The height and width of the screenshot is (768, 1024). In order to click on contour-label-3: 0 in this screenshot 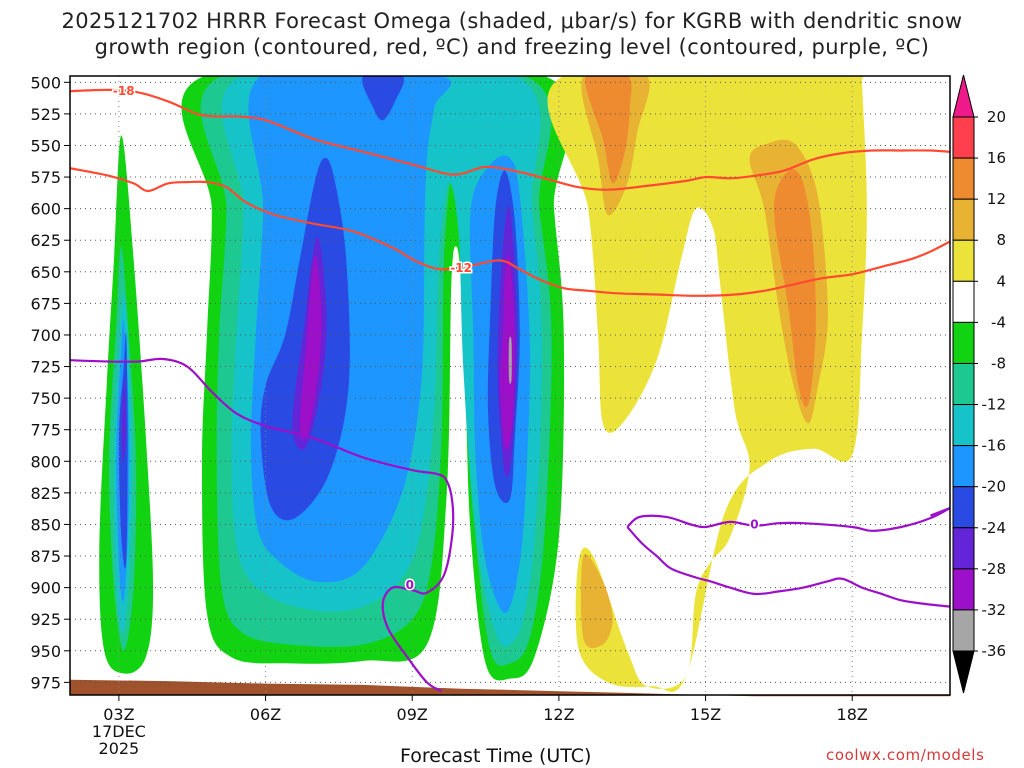, I will do `click(754, 524)`.